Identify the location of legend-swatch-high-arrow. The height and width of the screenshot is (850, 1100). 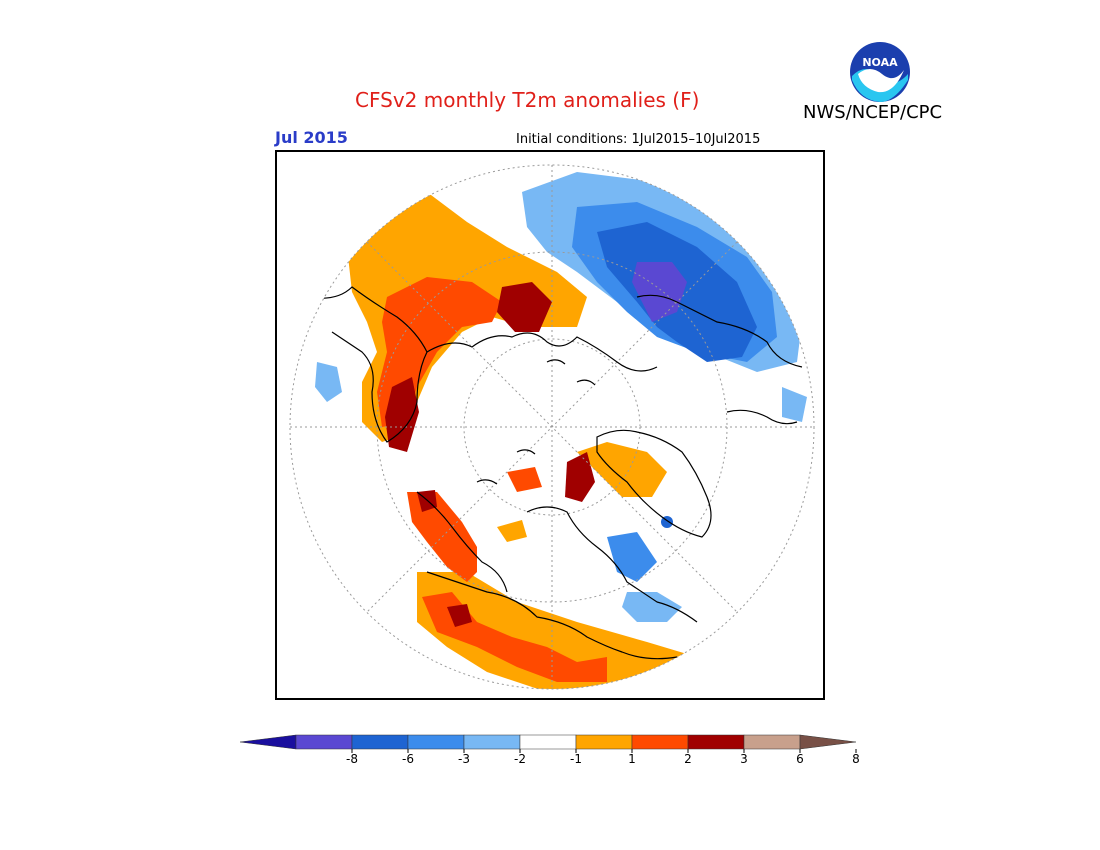
(828, 742).